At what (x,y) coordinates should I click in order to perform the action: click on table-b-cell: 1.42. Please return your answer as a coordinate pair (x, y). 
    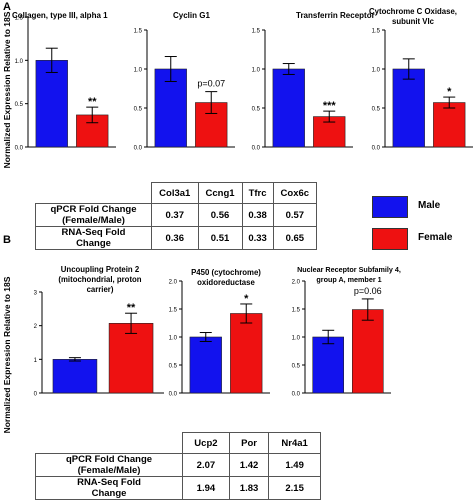
    Looking at the image, I should click on (249, 465).